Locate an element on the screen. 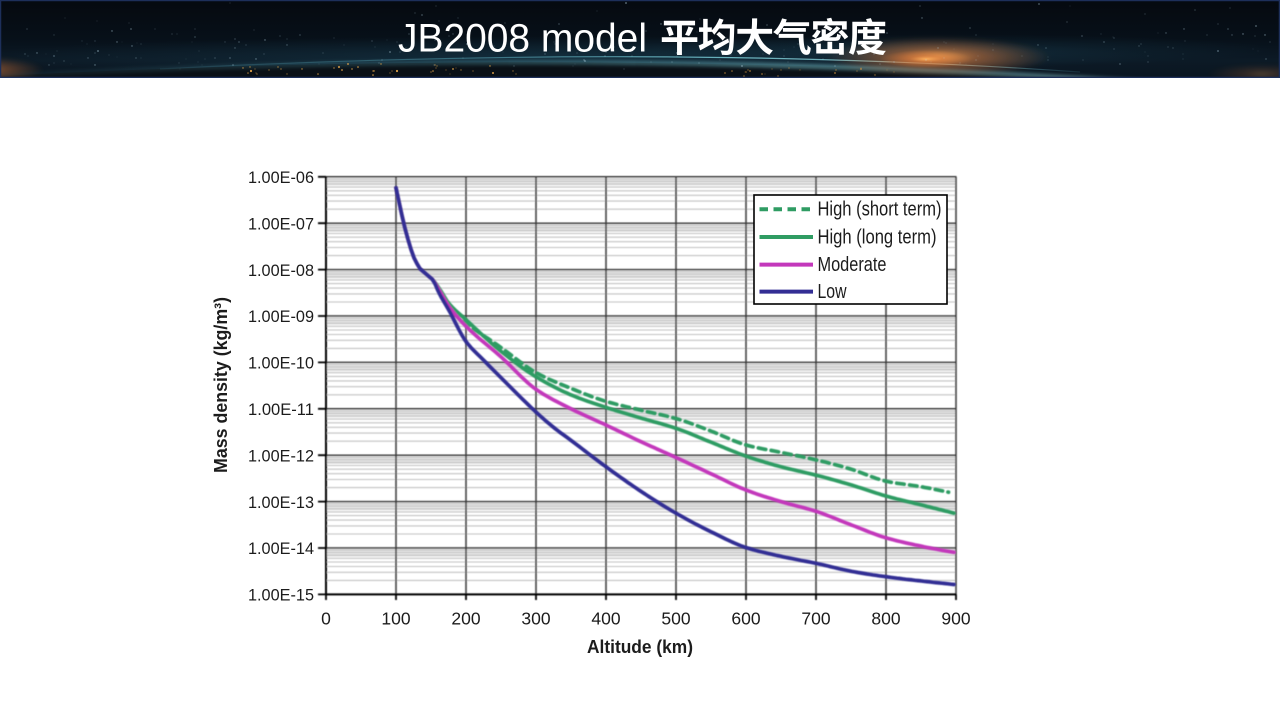 This screenshot has height=720, width=1280. svg-text: 1.00E-13 is located at coordinates (281, 502).